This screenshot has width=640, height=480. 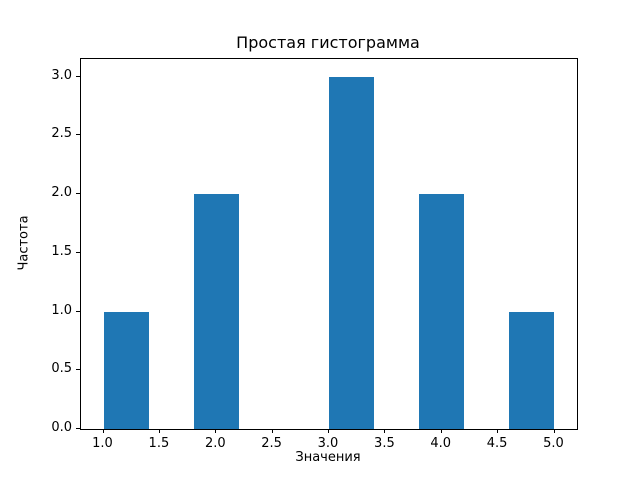 What do you see at coordinates (61, 75) in the screenshot?
I see `y-tick-label: 3.0` at bounding box center [61, 75].